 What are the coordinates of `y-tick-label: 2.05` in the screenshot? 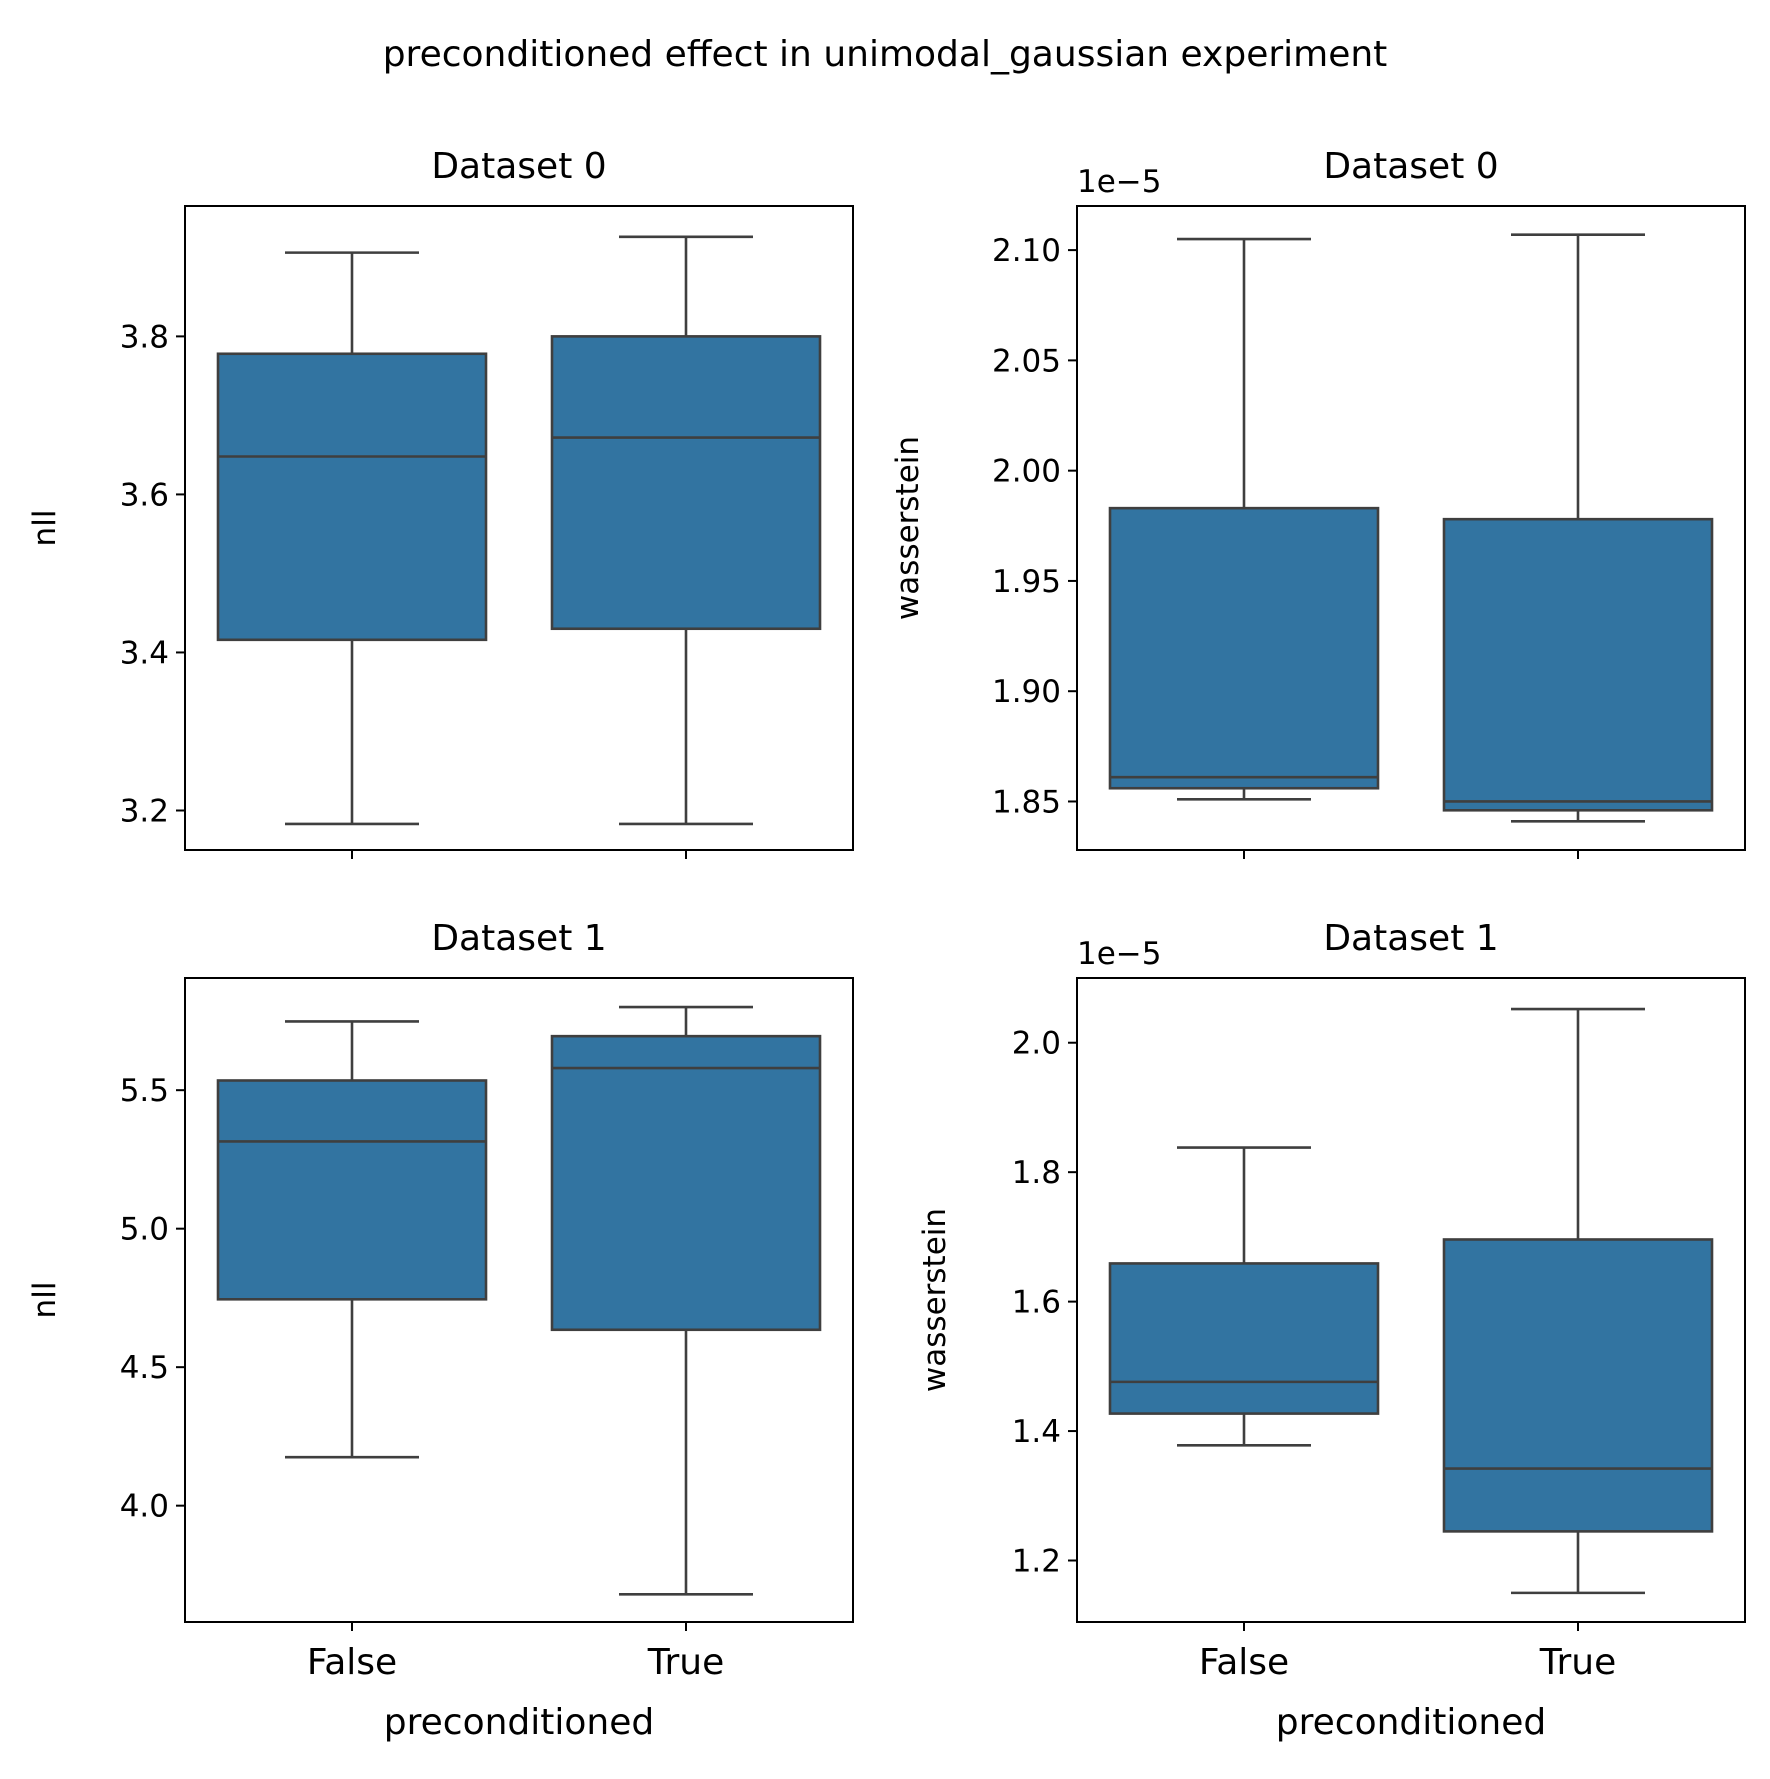 It's located at (1026, 361).